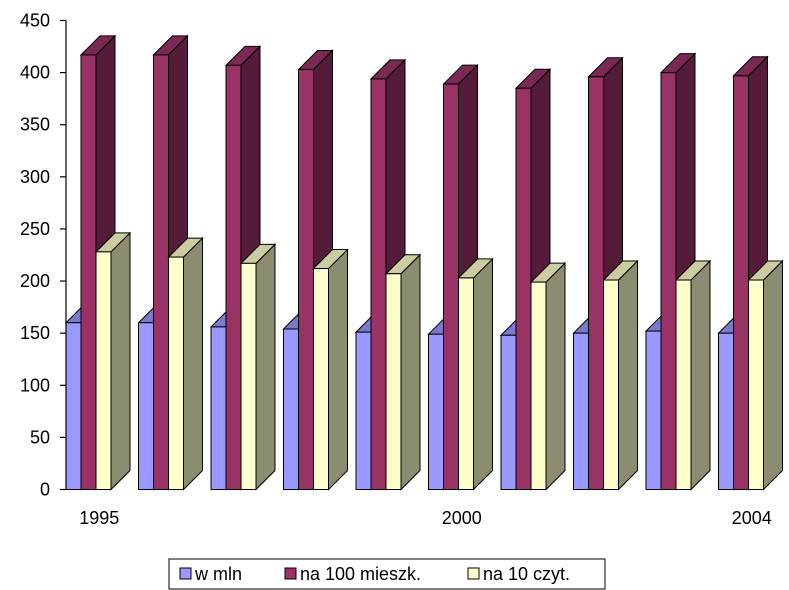 The height and width of the screenshot is (590, 789). I want to click on bar-group-1995, so click(98, 262).